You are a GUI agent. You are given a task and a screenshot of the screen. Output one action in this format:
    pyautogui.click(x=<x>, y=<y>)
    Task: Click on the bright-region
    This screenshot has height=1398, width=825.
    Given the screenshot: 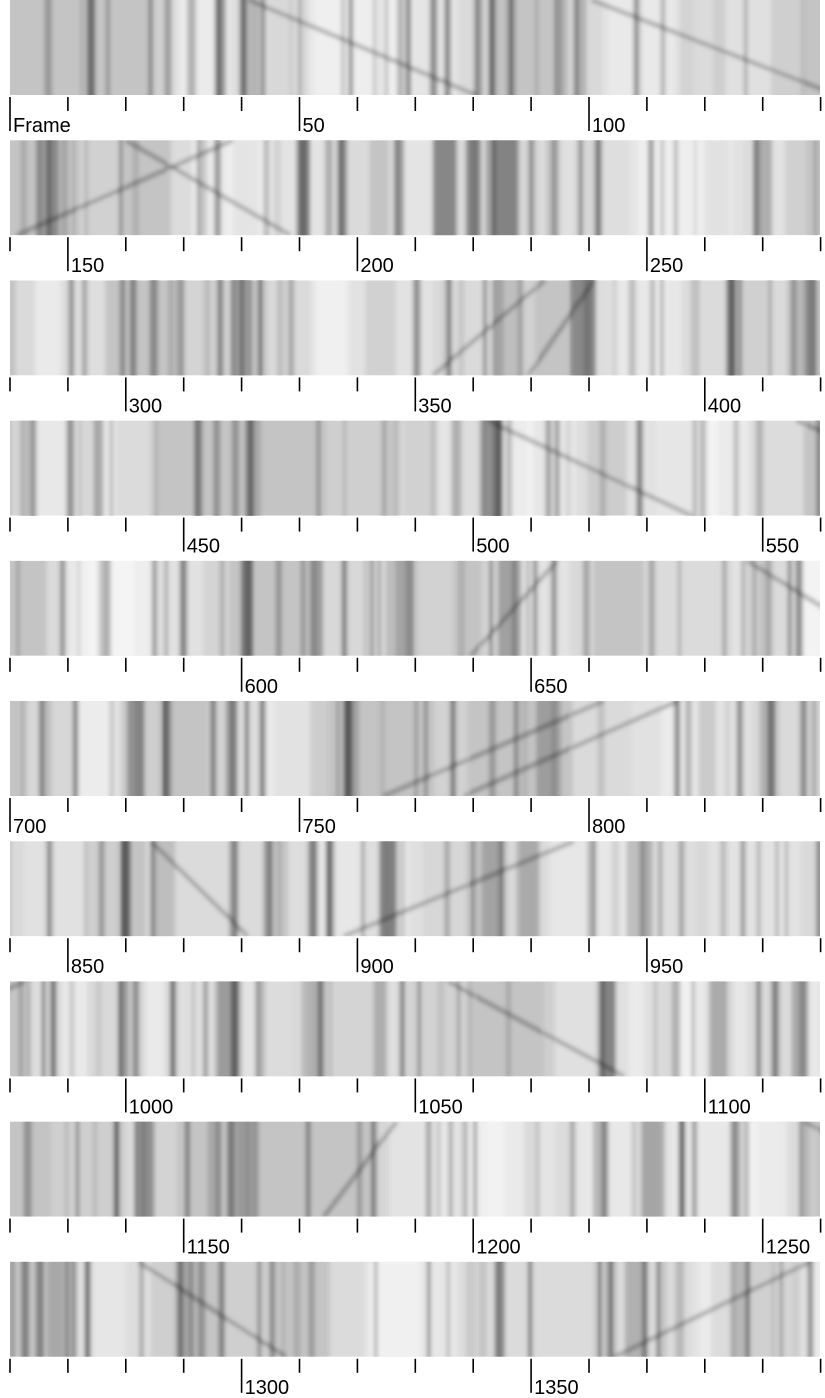 What is the action you would take?
    pyautogui.click(x=436, y=608)
    